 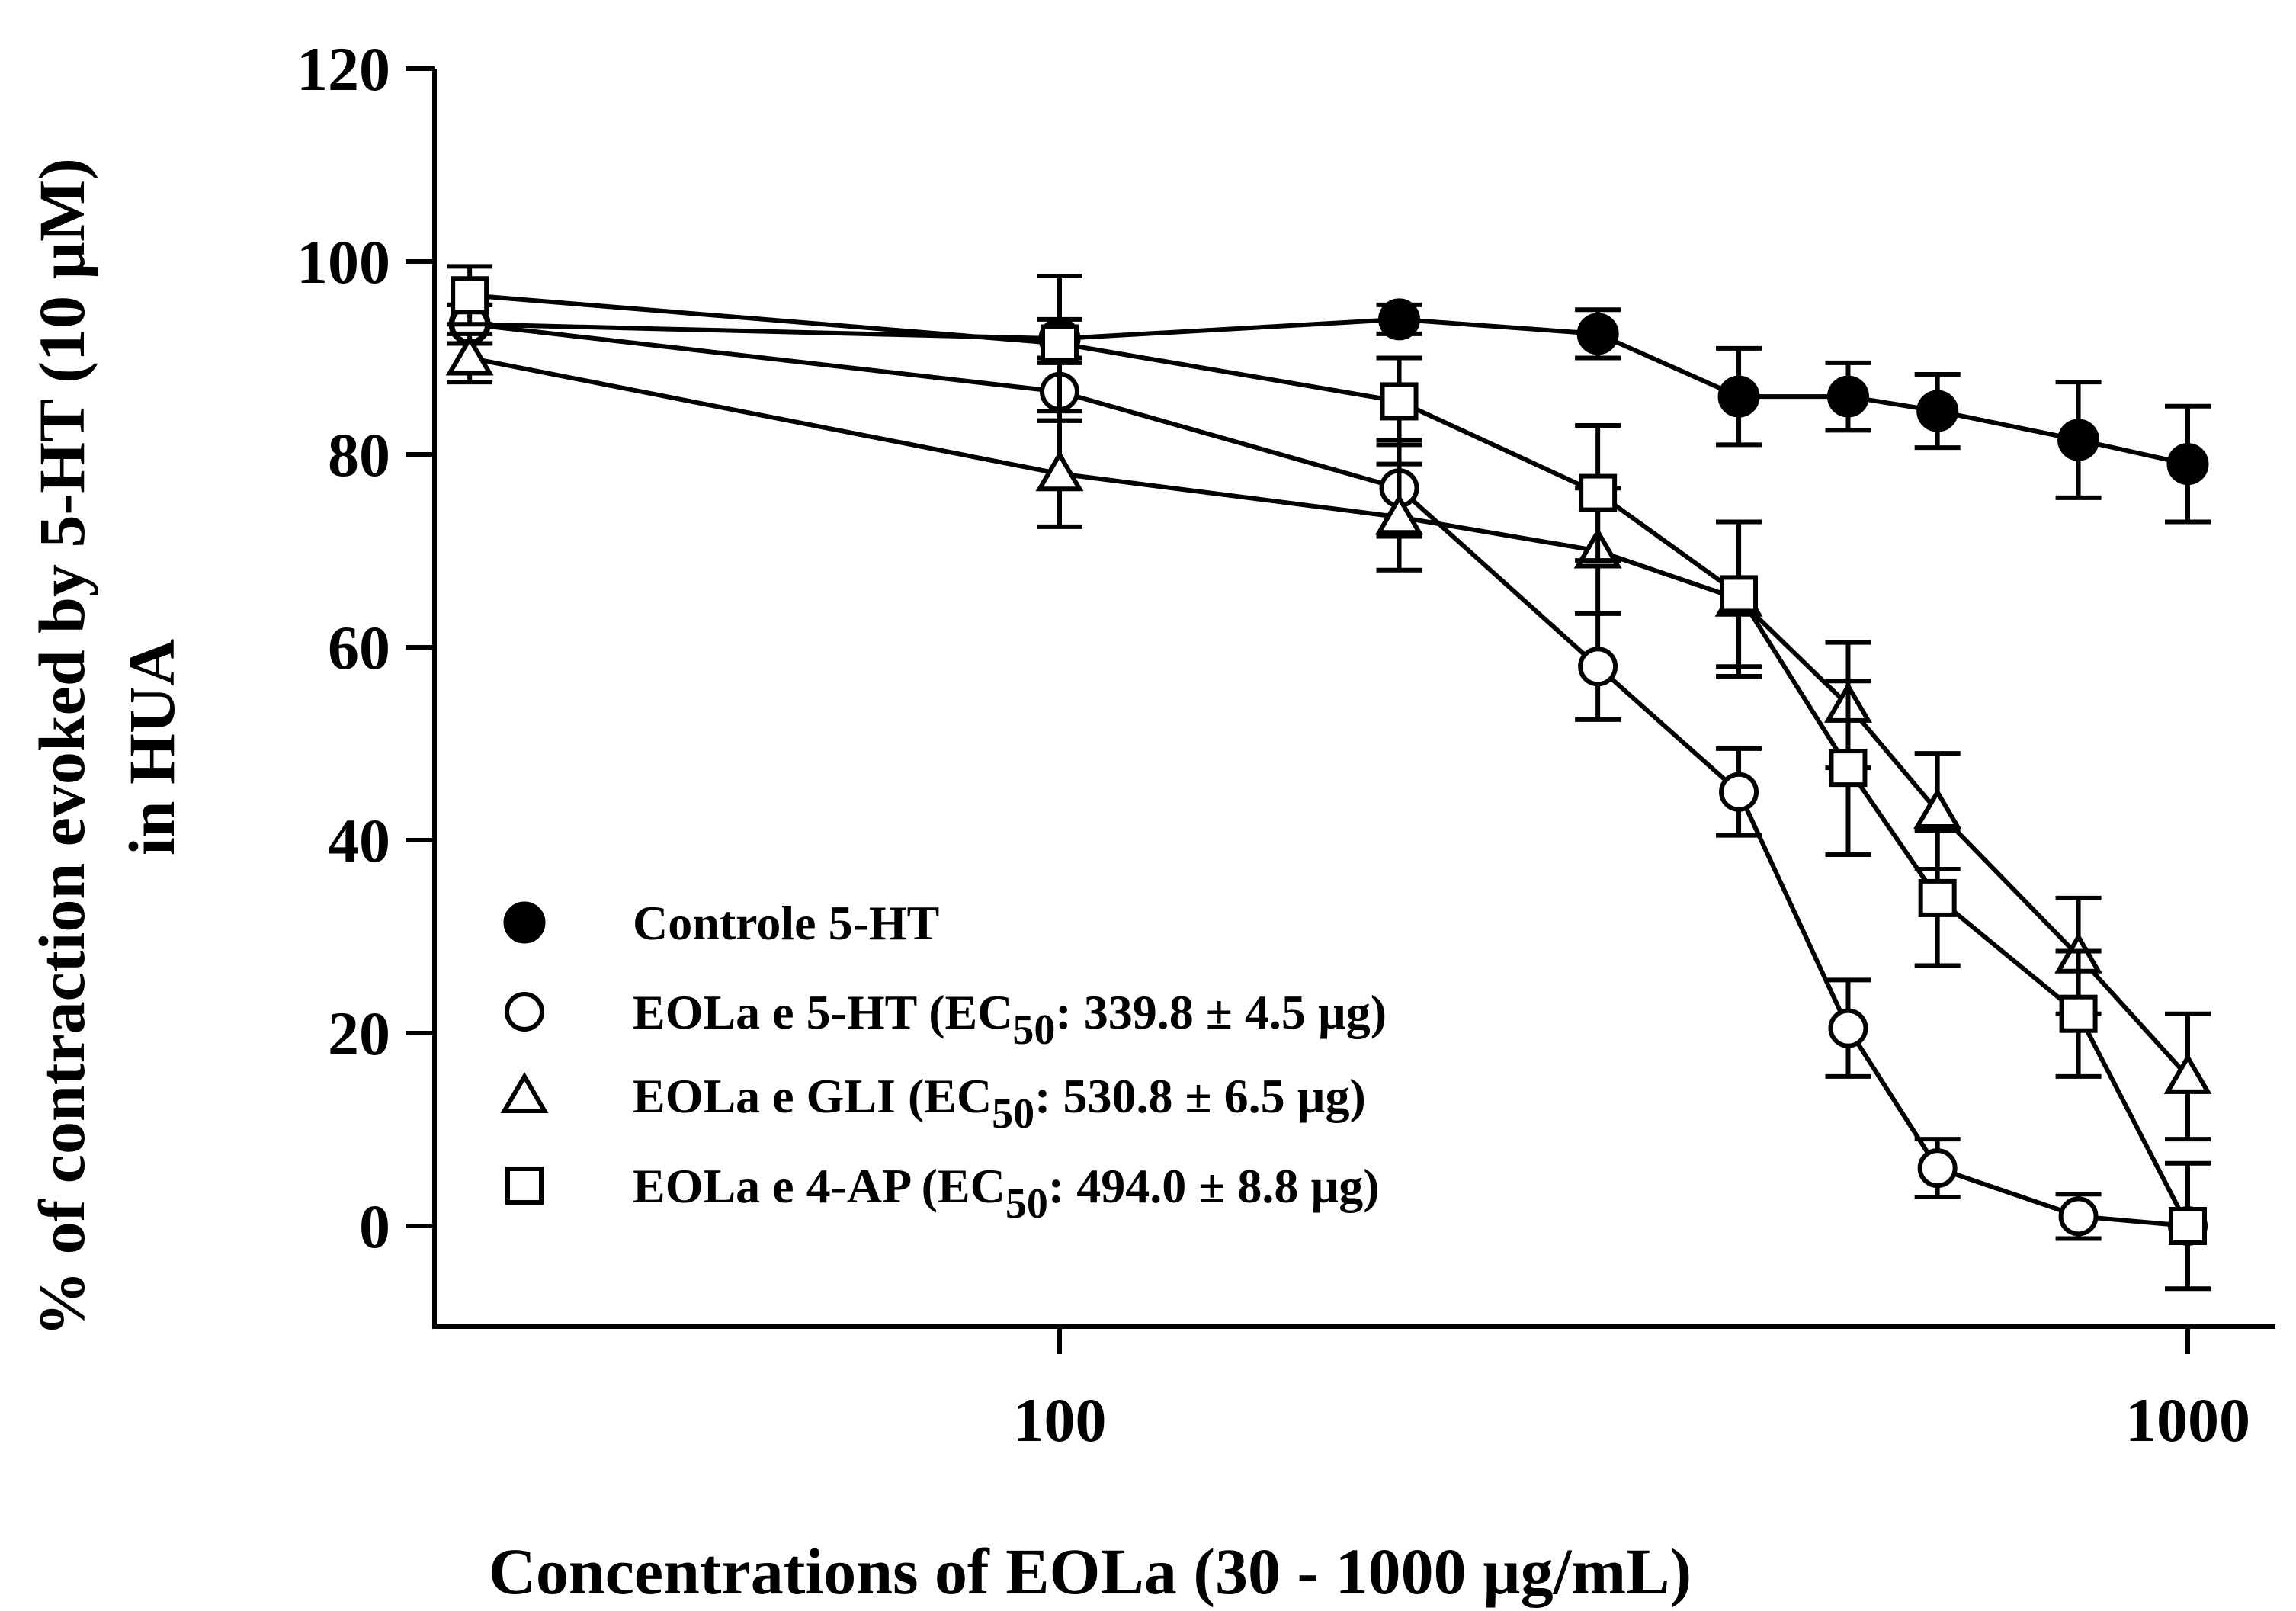 What do you see at coordinates (151, 747) in the screenshot?
I see `y-axis-title-line2: in HUA` at bounding box center [151, 747].